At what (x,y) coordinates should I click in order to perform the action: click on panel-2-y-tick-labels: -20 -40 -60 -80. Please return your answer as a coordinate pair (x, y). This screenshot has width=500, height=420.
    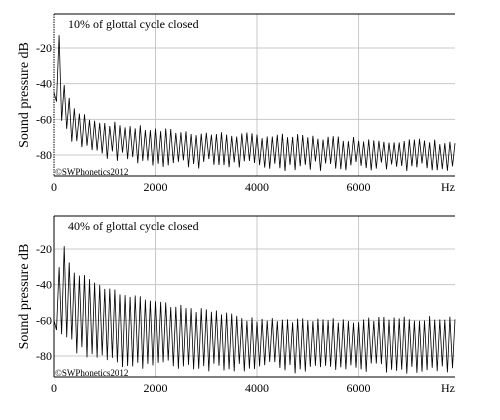
    Looking at the image, I should click on (44, 302).